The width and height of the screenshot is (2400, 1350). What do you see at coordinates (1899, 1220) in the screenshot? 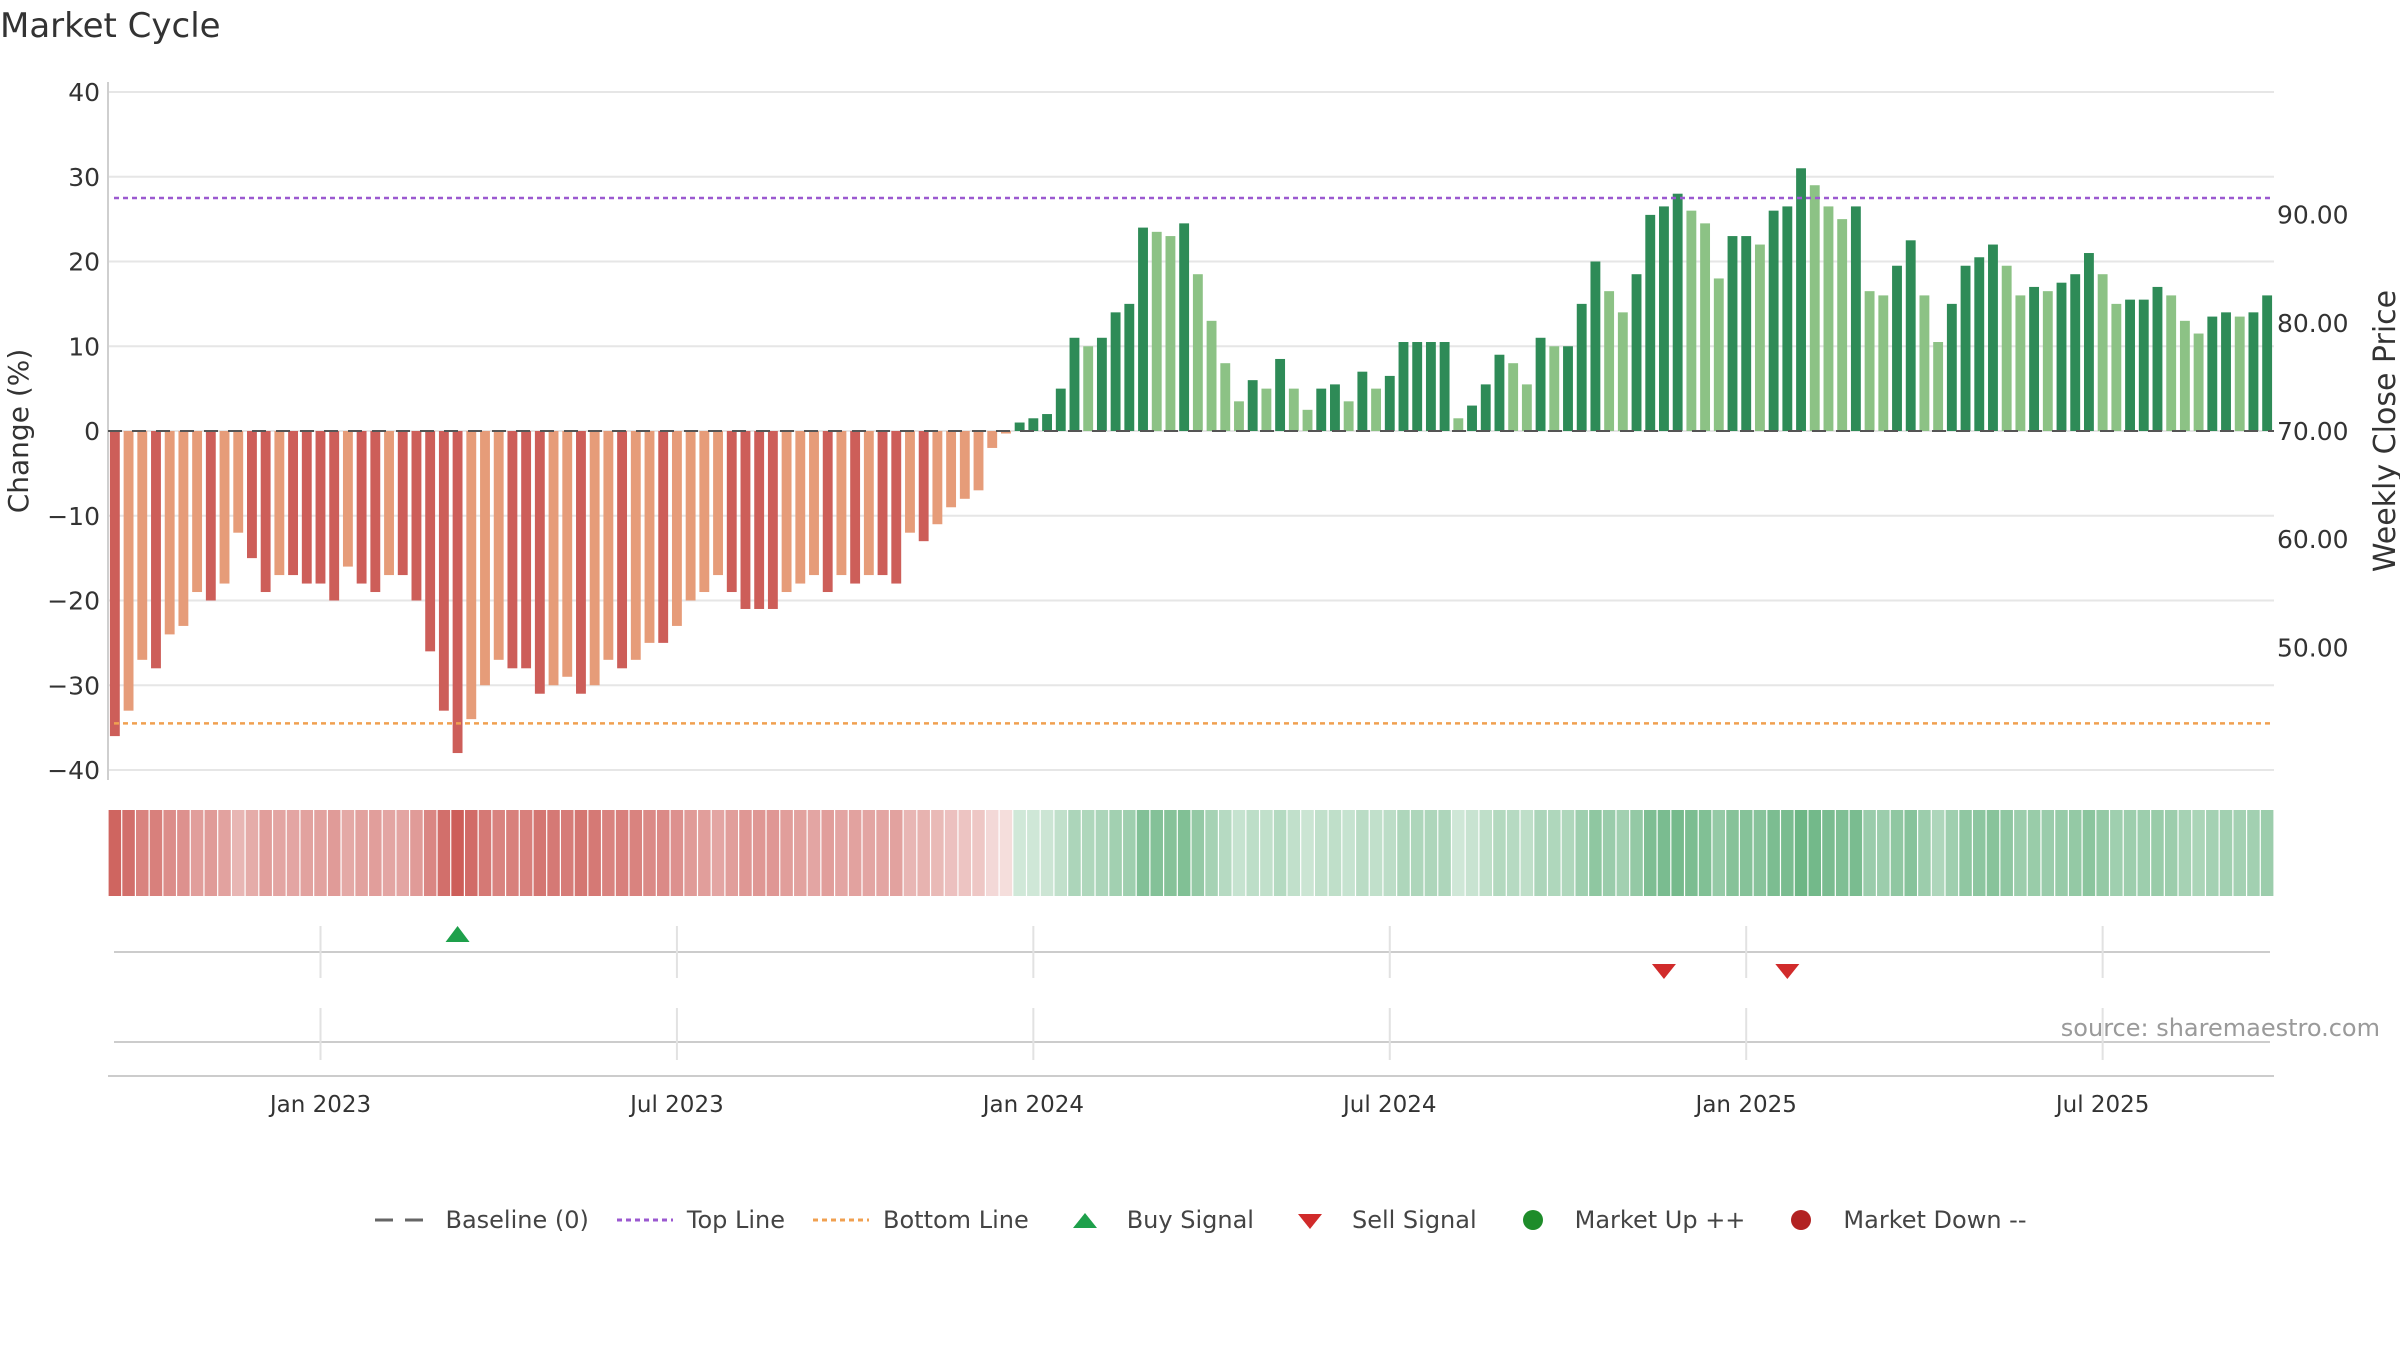
I see `legend-item: Market Down --` at bounding box center [1899, 1220].